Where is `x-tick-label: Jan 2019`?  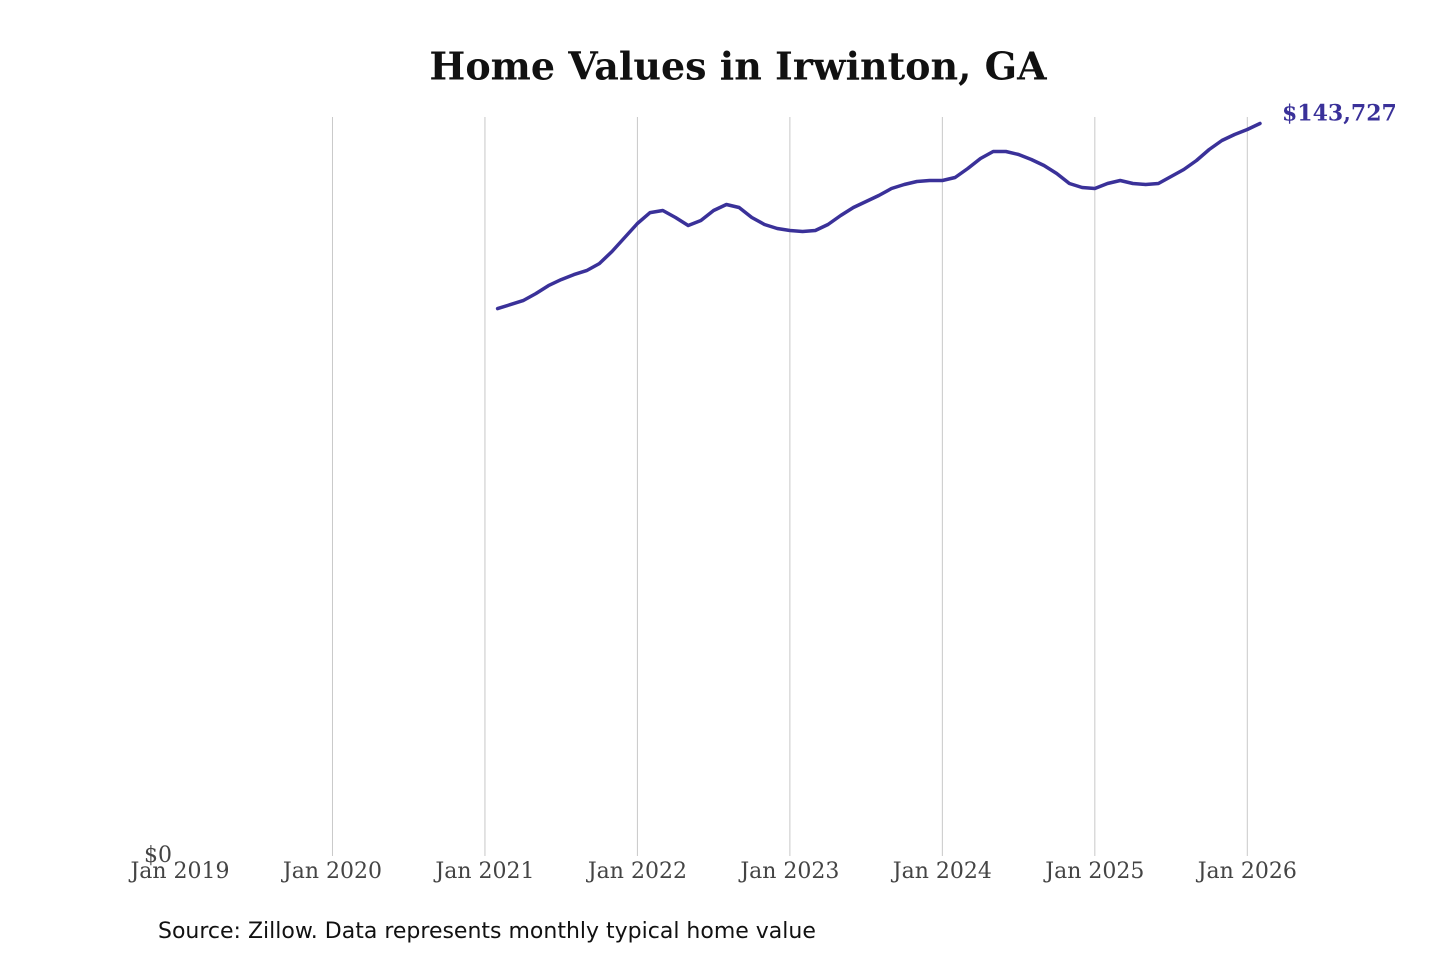 x-tick-label: Jan 2019 is located at coordinates (178, 871).